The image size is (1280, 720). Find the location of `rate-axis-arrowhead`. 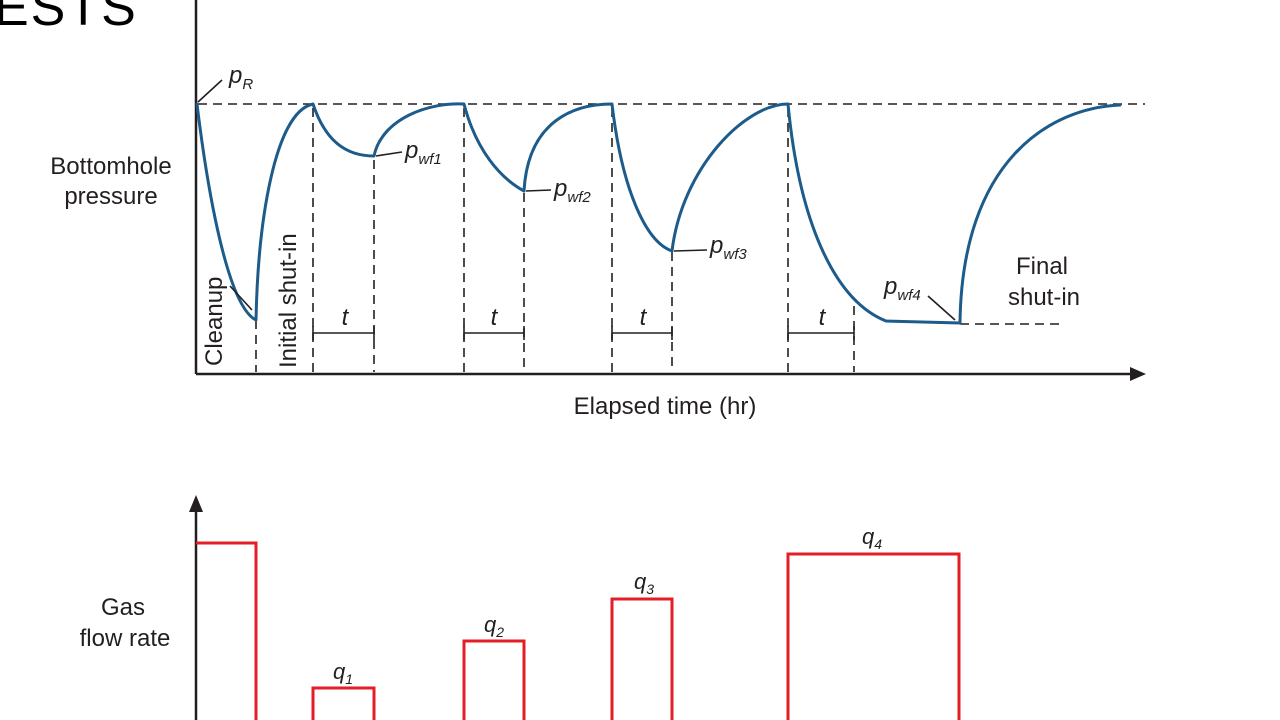

rate-axis-arrowhead is located at coordinates (196, 503).